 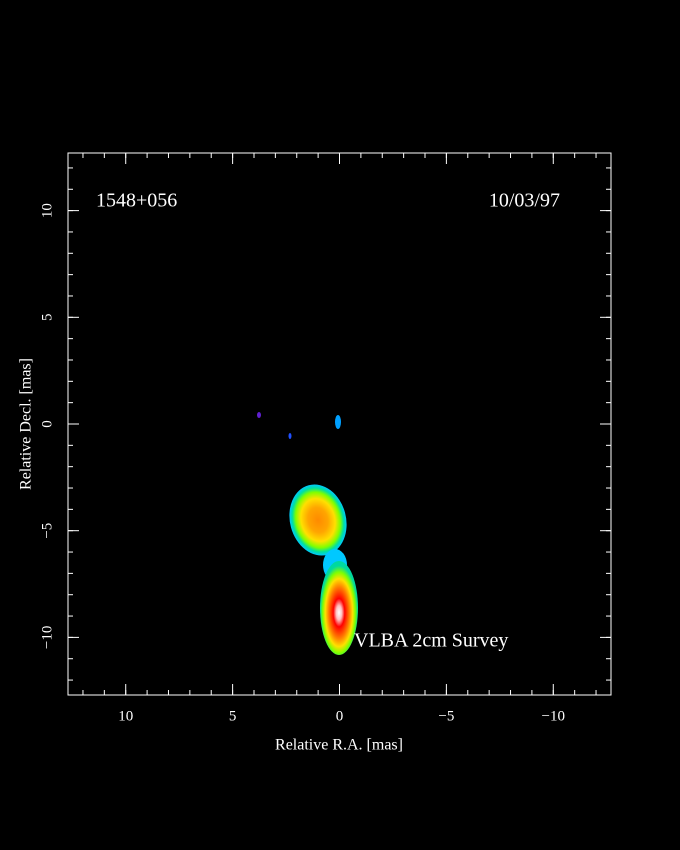 I want to click on x-tick-label: −10, so click(x=553, y=716).